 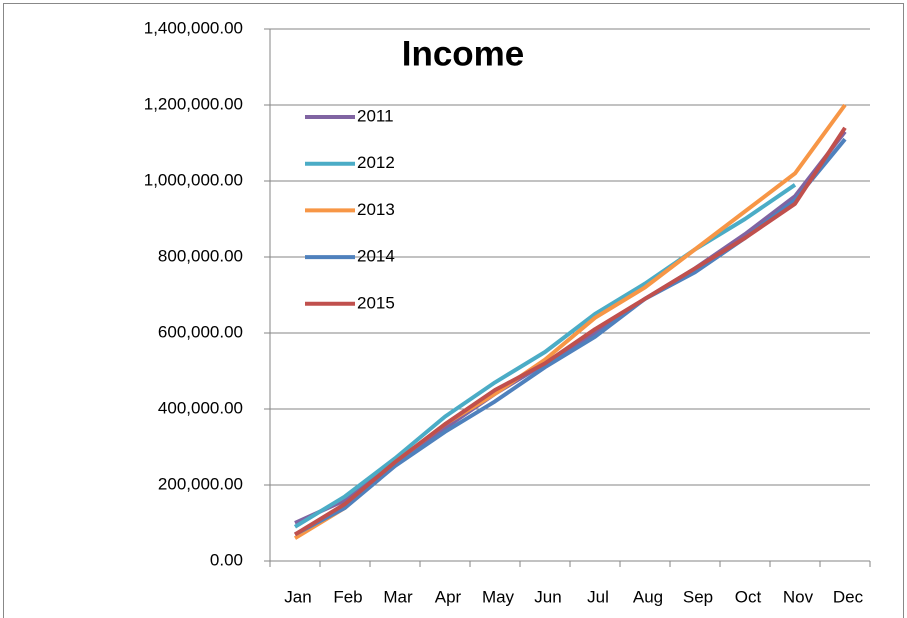 What do you see at coordinates (200, 255) in the screenshot?
I see `y-tick-label: 800,000.00` at bounding box center [200, 255].